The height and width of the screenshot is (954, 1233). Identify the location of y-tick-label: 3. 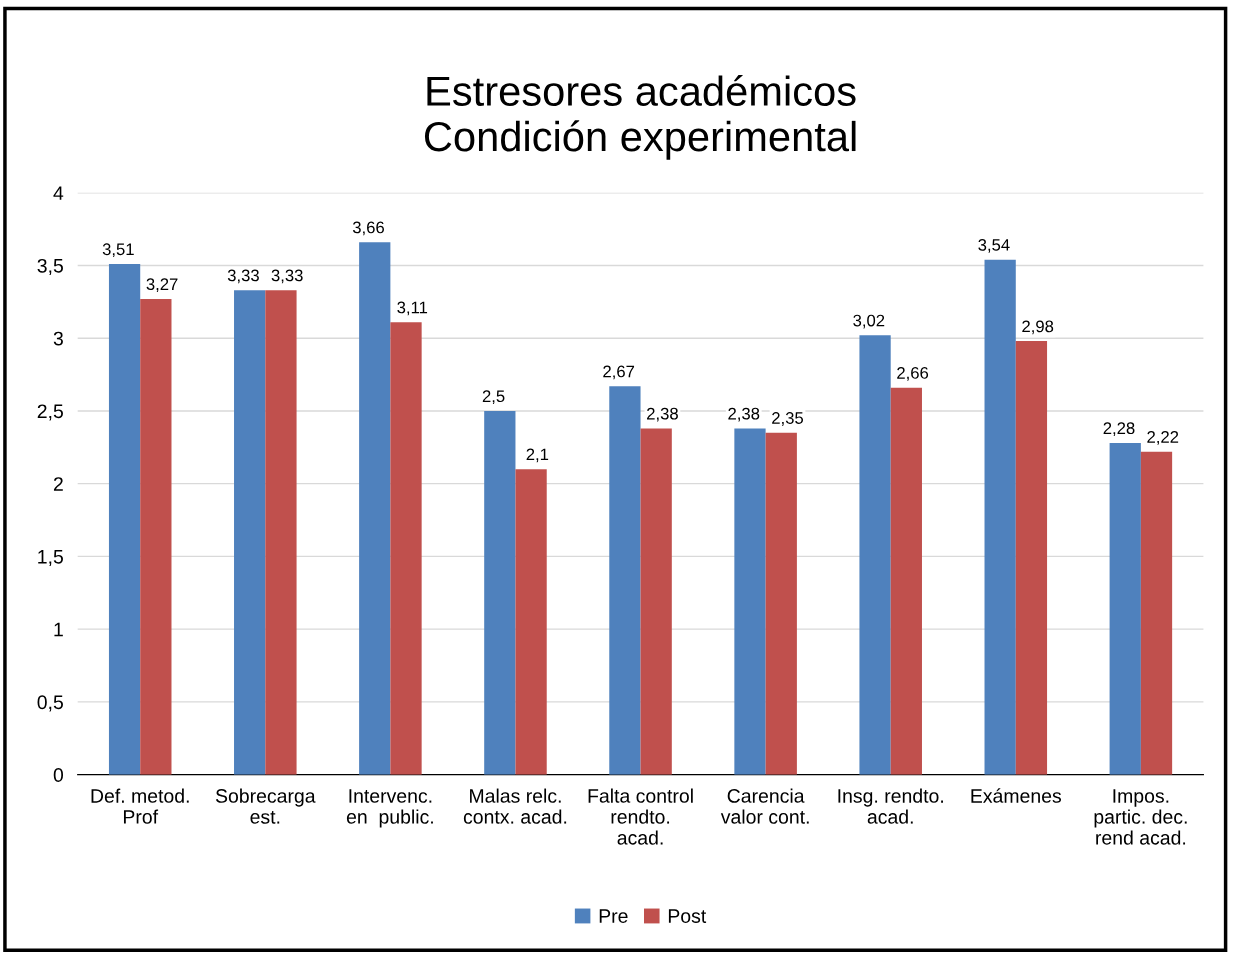
(58, 338).